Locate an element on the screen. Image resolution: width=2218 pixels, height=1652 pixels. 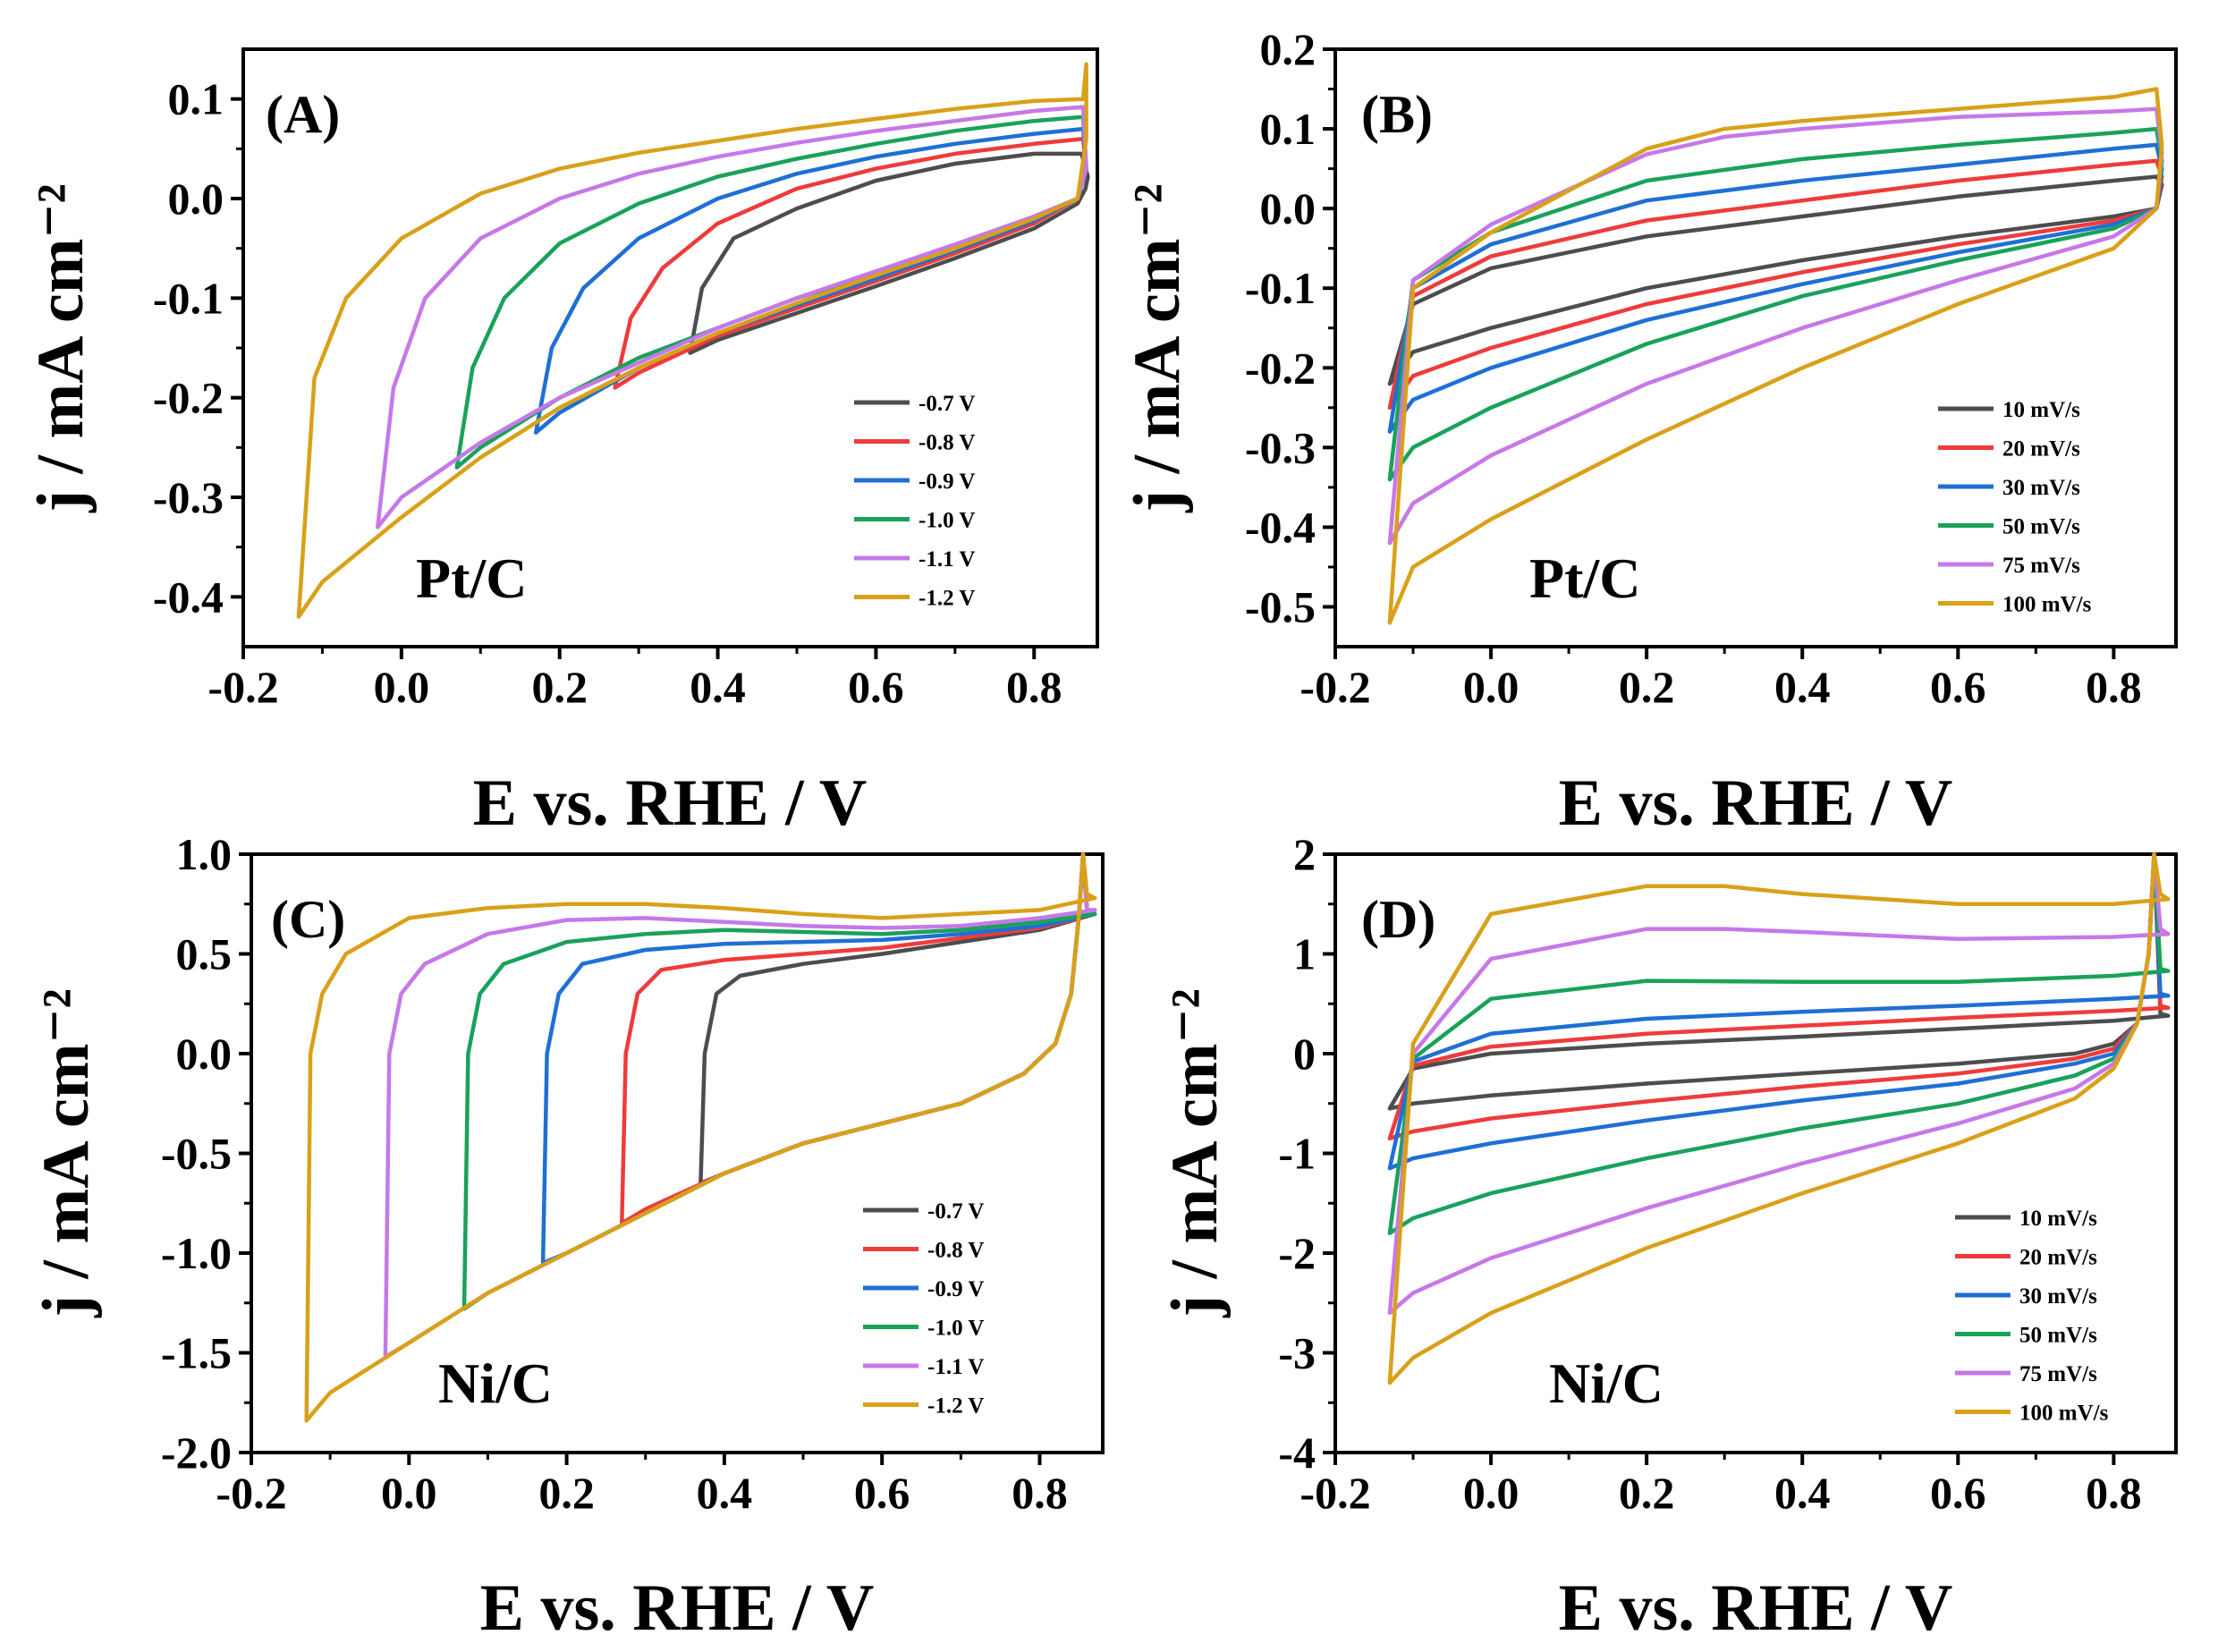
legend-label: -0.8 V is located at coordinates (947, 443).